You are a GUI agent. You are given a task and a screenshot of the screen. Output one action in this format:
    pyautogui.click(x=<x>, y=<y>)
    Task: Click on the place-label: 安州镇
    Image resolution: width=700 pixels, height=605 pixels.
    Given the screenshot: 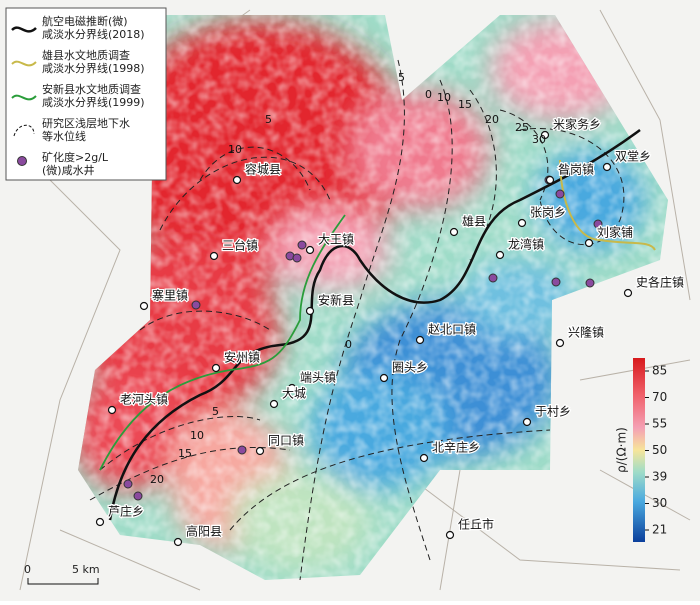 What is the action you would take?
    pyautogui.click(x=242, y=357)
    